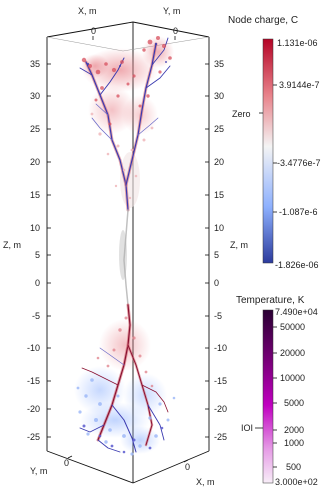 Image resolution: width=333 pixels, height=496 pixels. I want to click on z-tick-left: -5, so click(36, 316).